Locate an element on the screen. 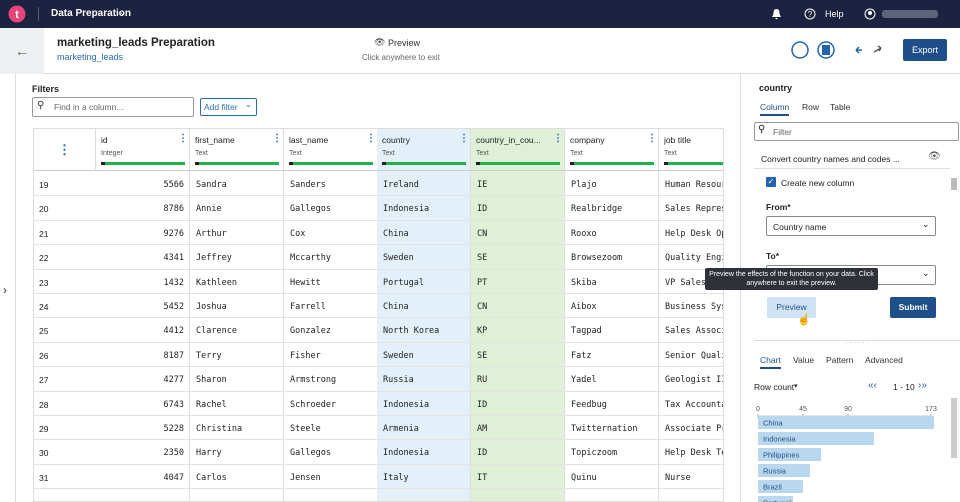 This screenshot has height=502, width=960. tab: Pattern is located at coordinates (840, 360).